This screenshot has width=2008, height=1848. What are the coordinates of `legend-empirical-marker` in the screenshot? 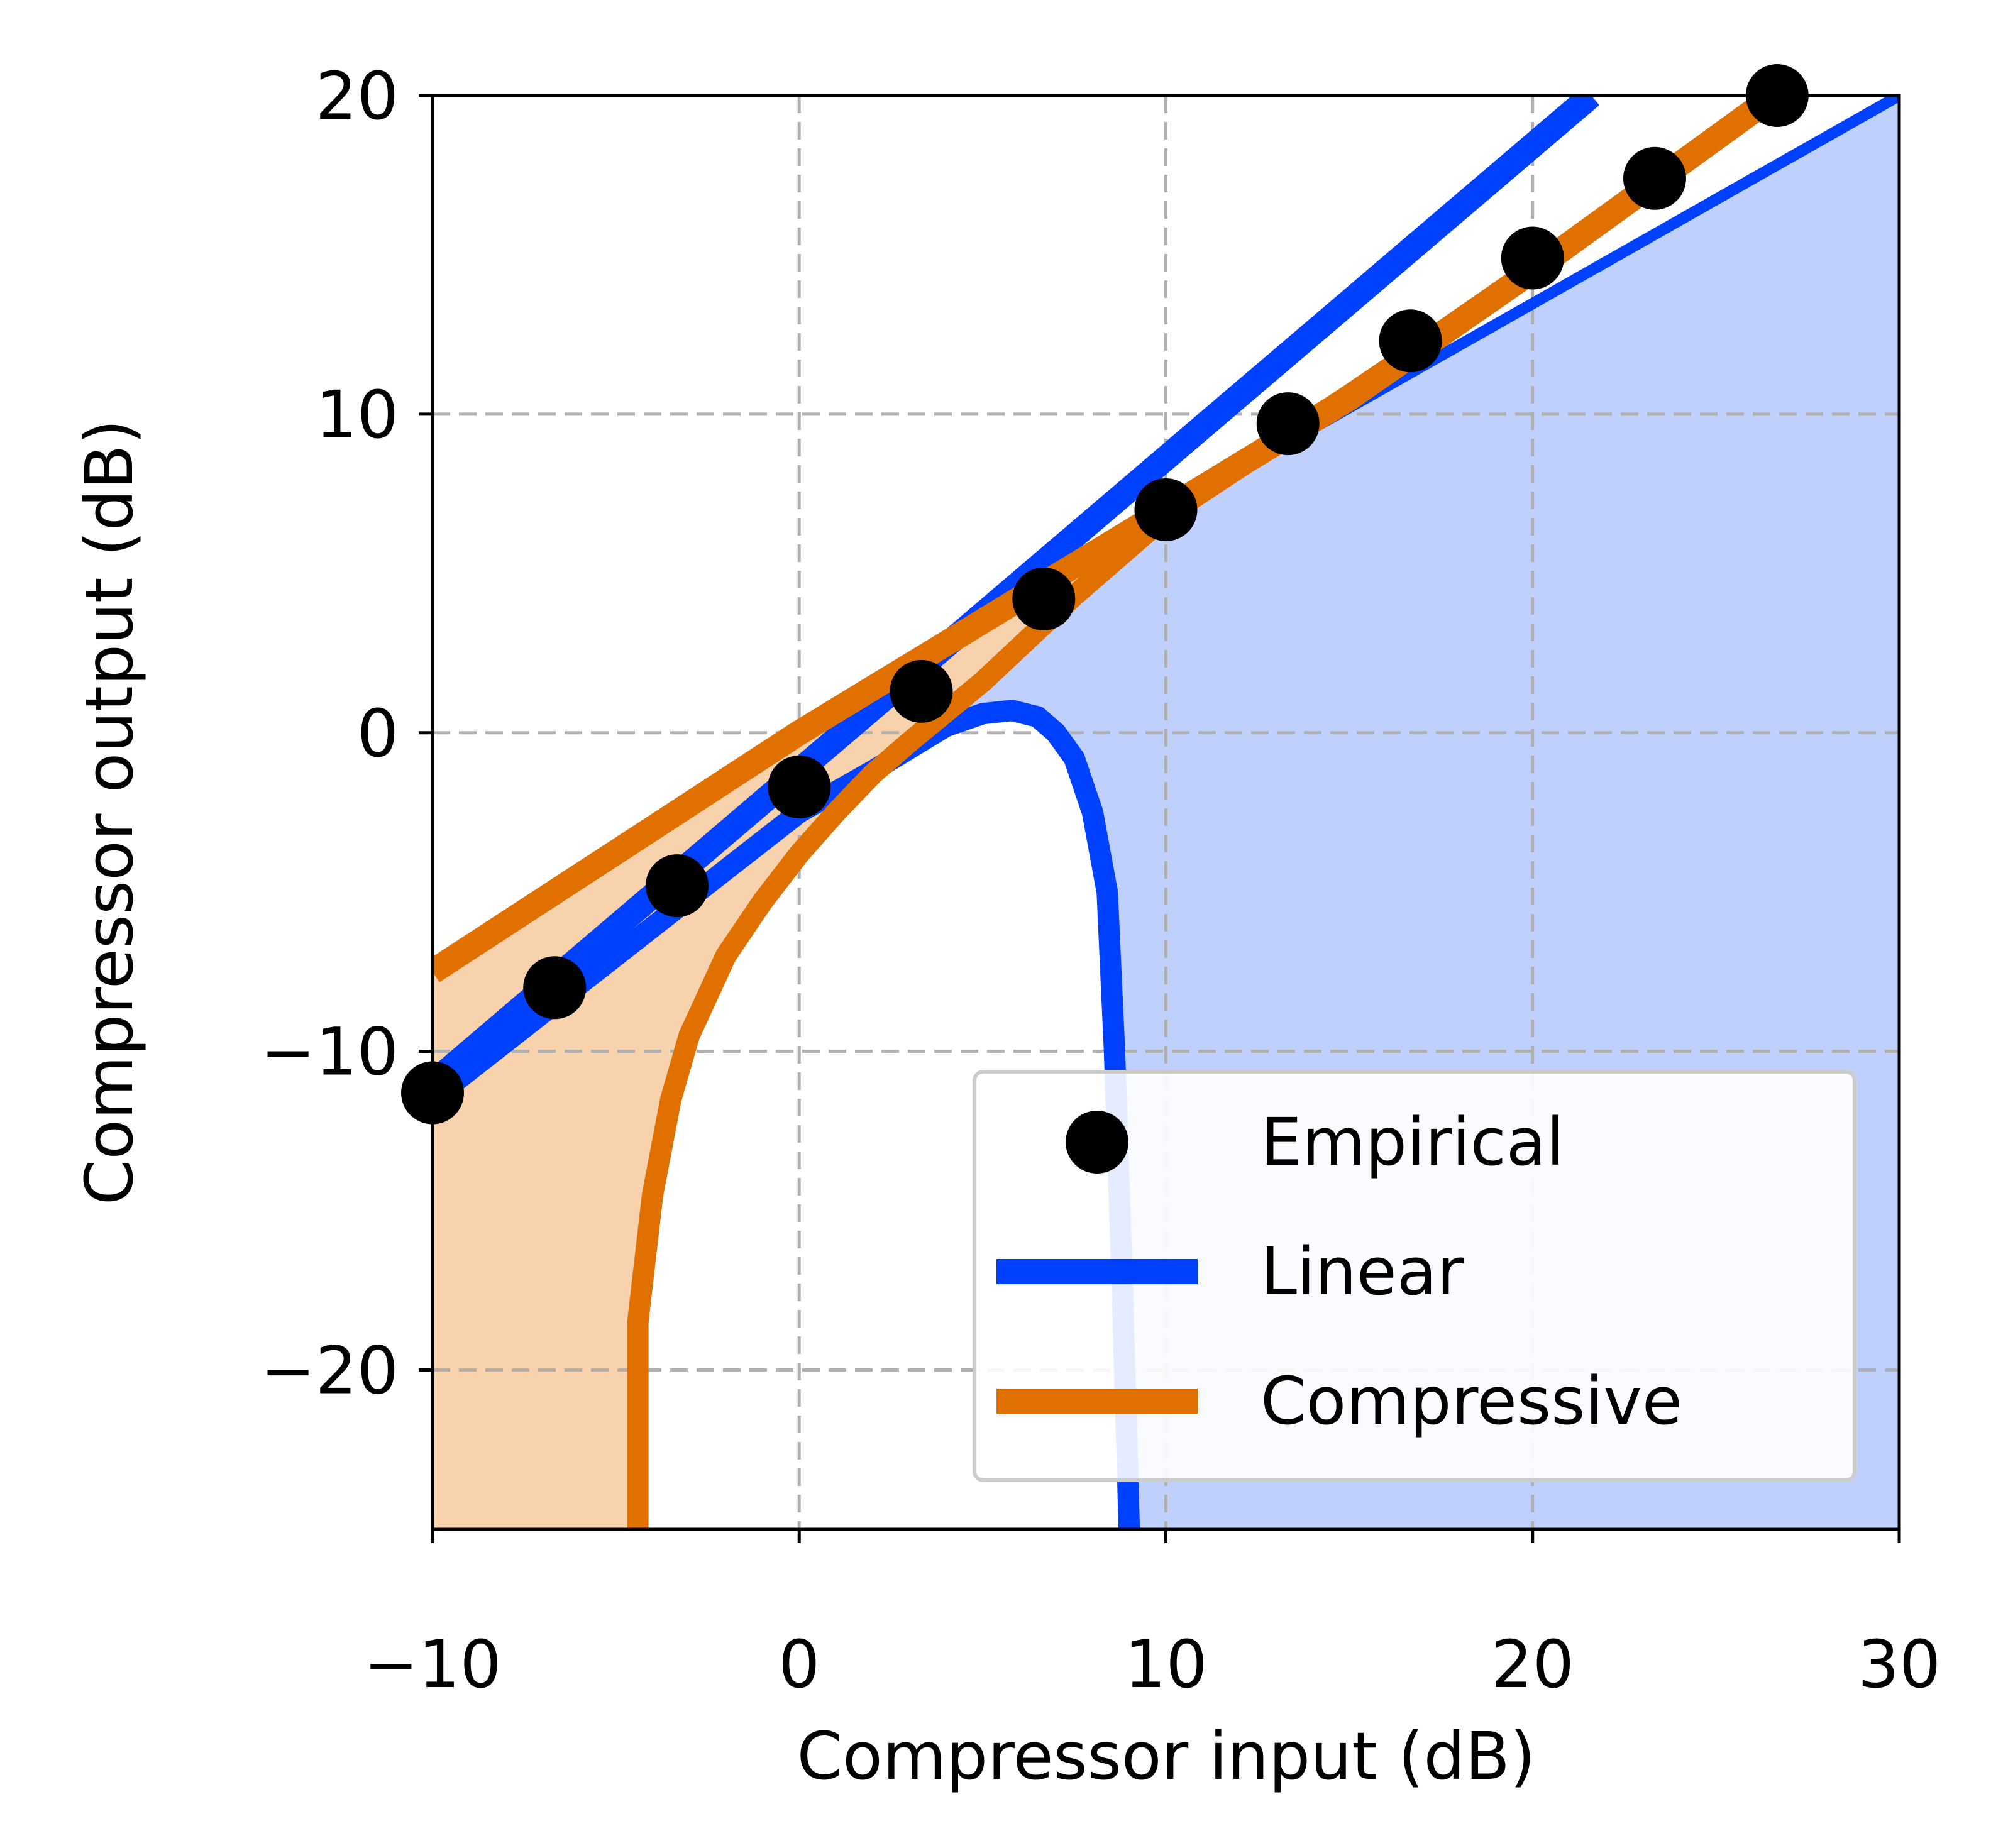 It's located at (1097, 1142).